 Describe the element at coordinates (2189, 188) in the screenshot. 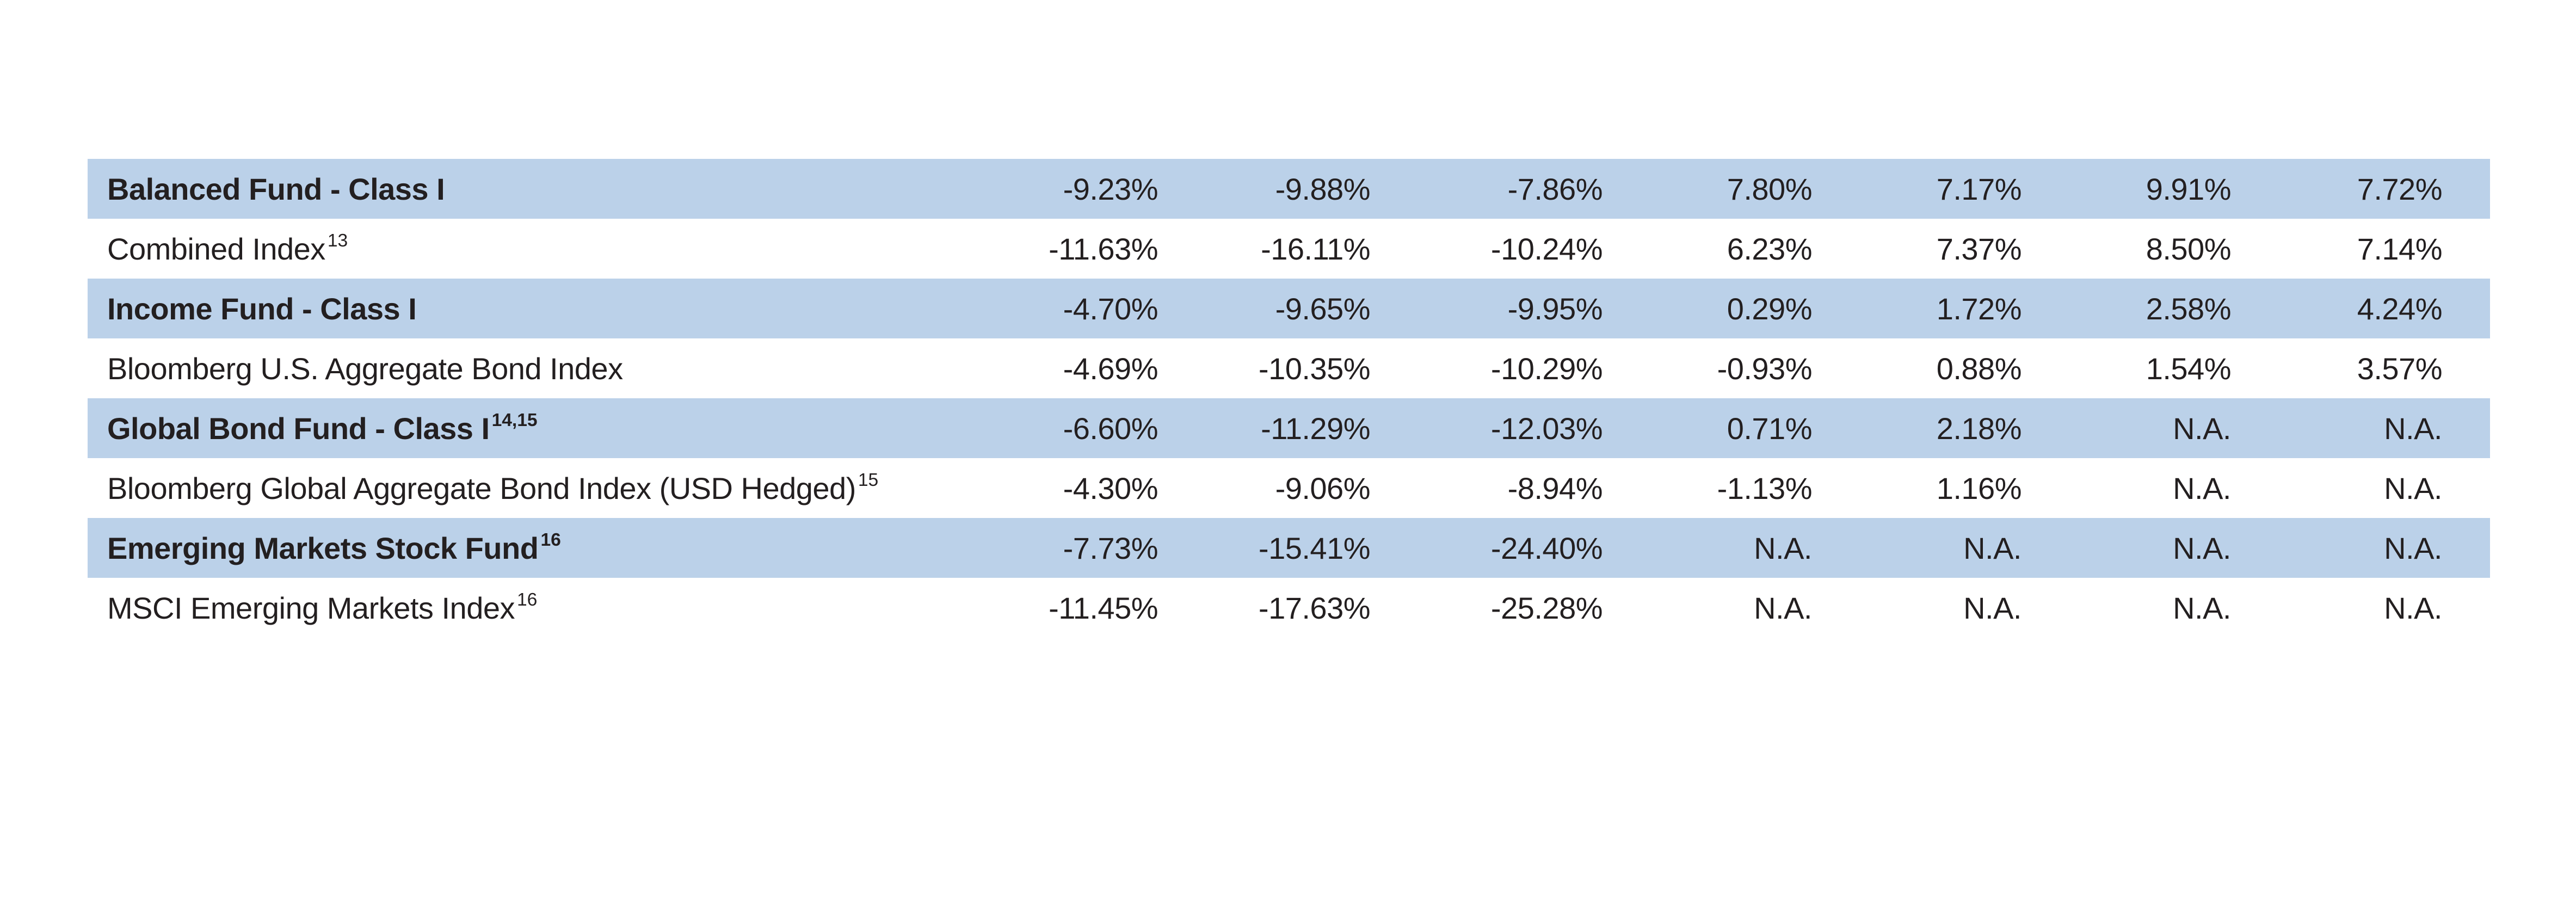

I see `value-cell: 9.91%` at that location.